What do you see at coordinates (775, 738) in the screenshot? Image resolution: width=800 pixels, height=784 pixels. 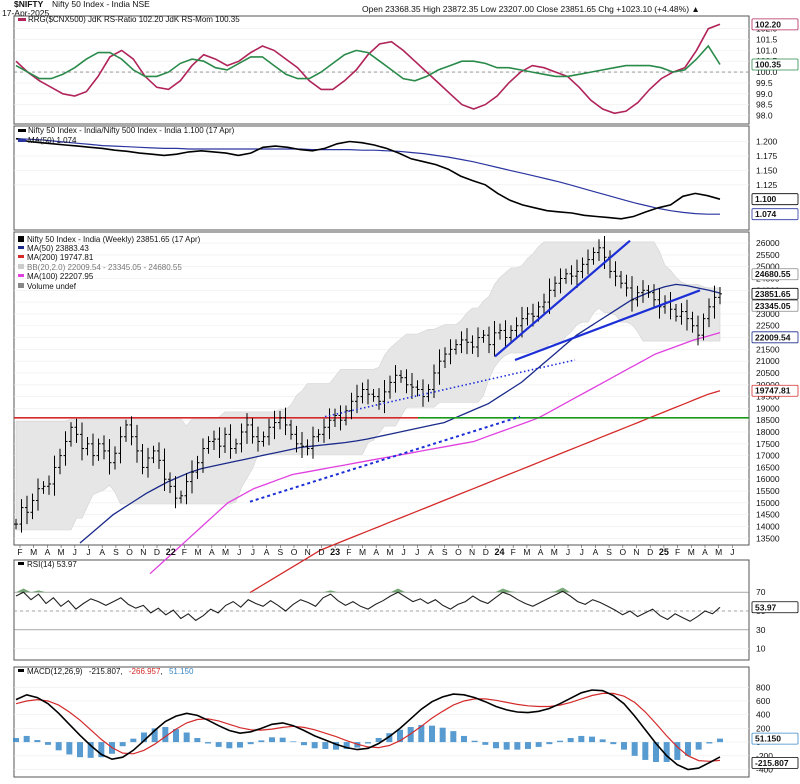 I see `macd-value-box` at bounding box center [775, 738].